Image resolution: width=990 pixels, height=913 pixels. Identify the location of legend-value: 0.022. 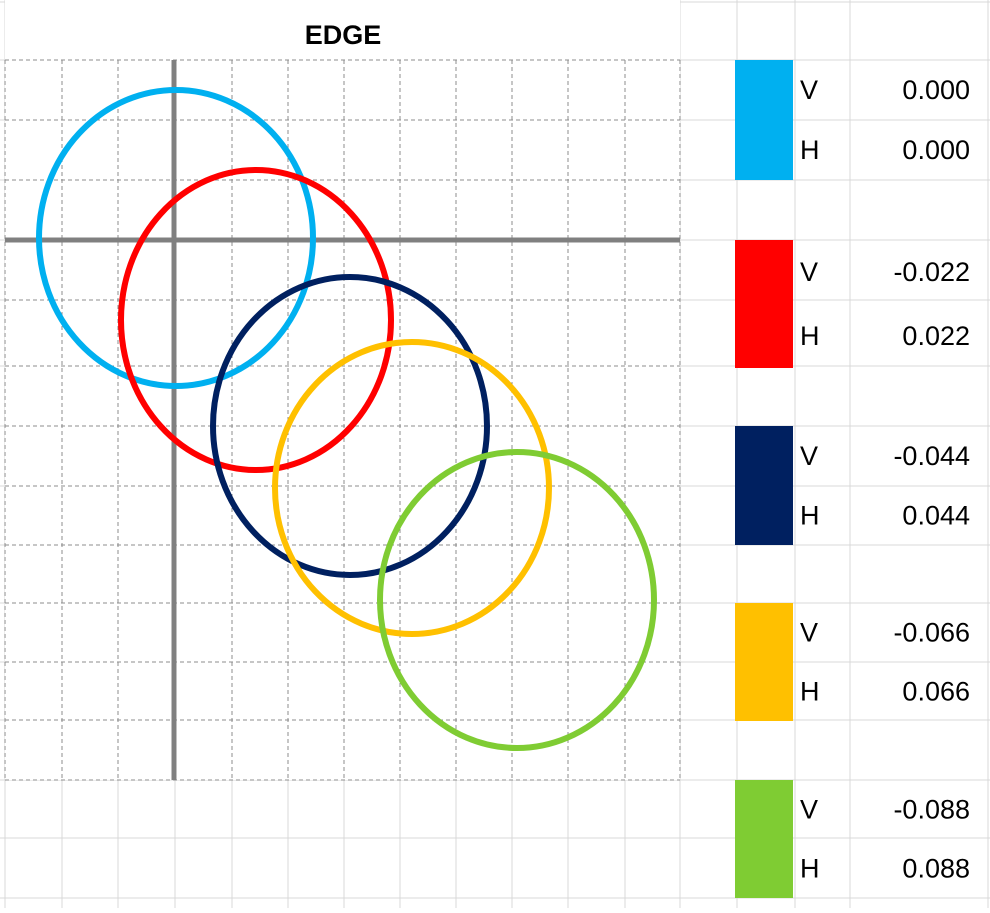
(936, 336).